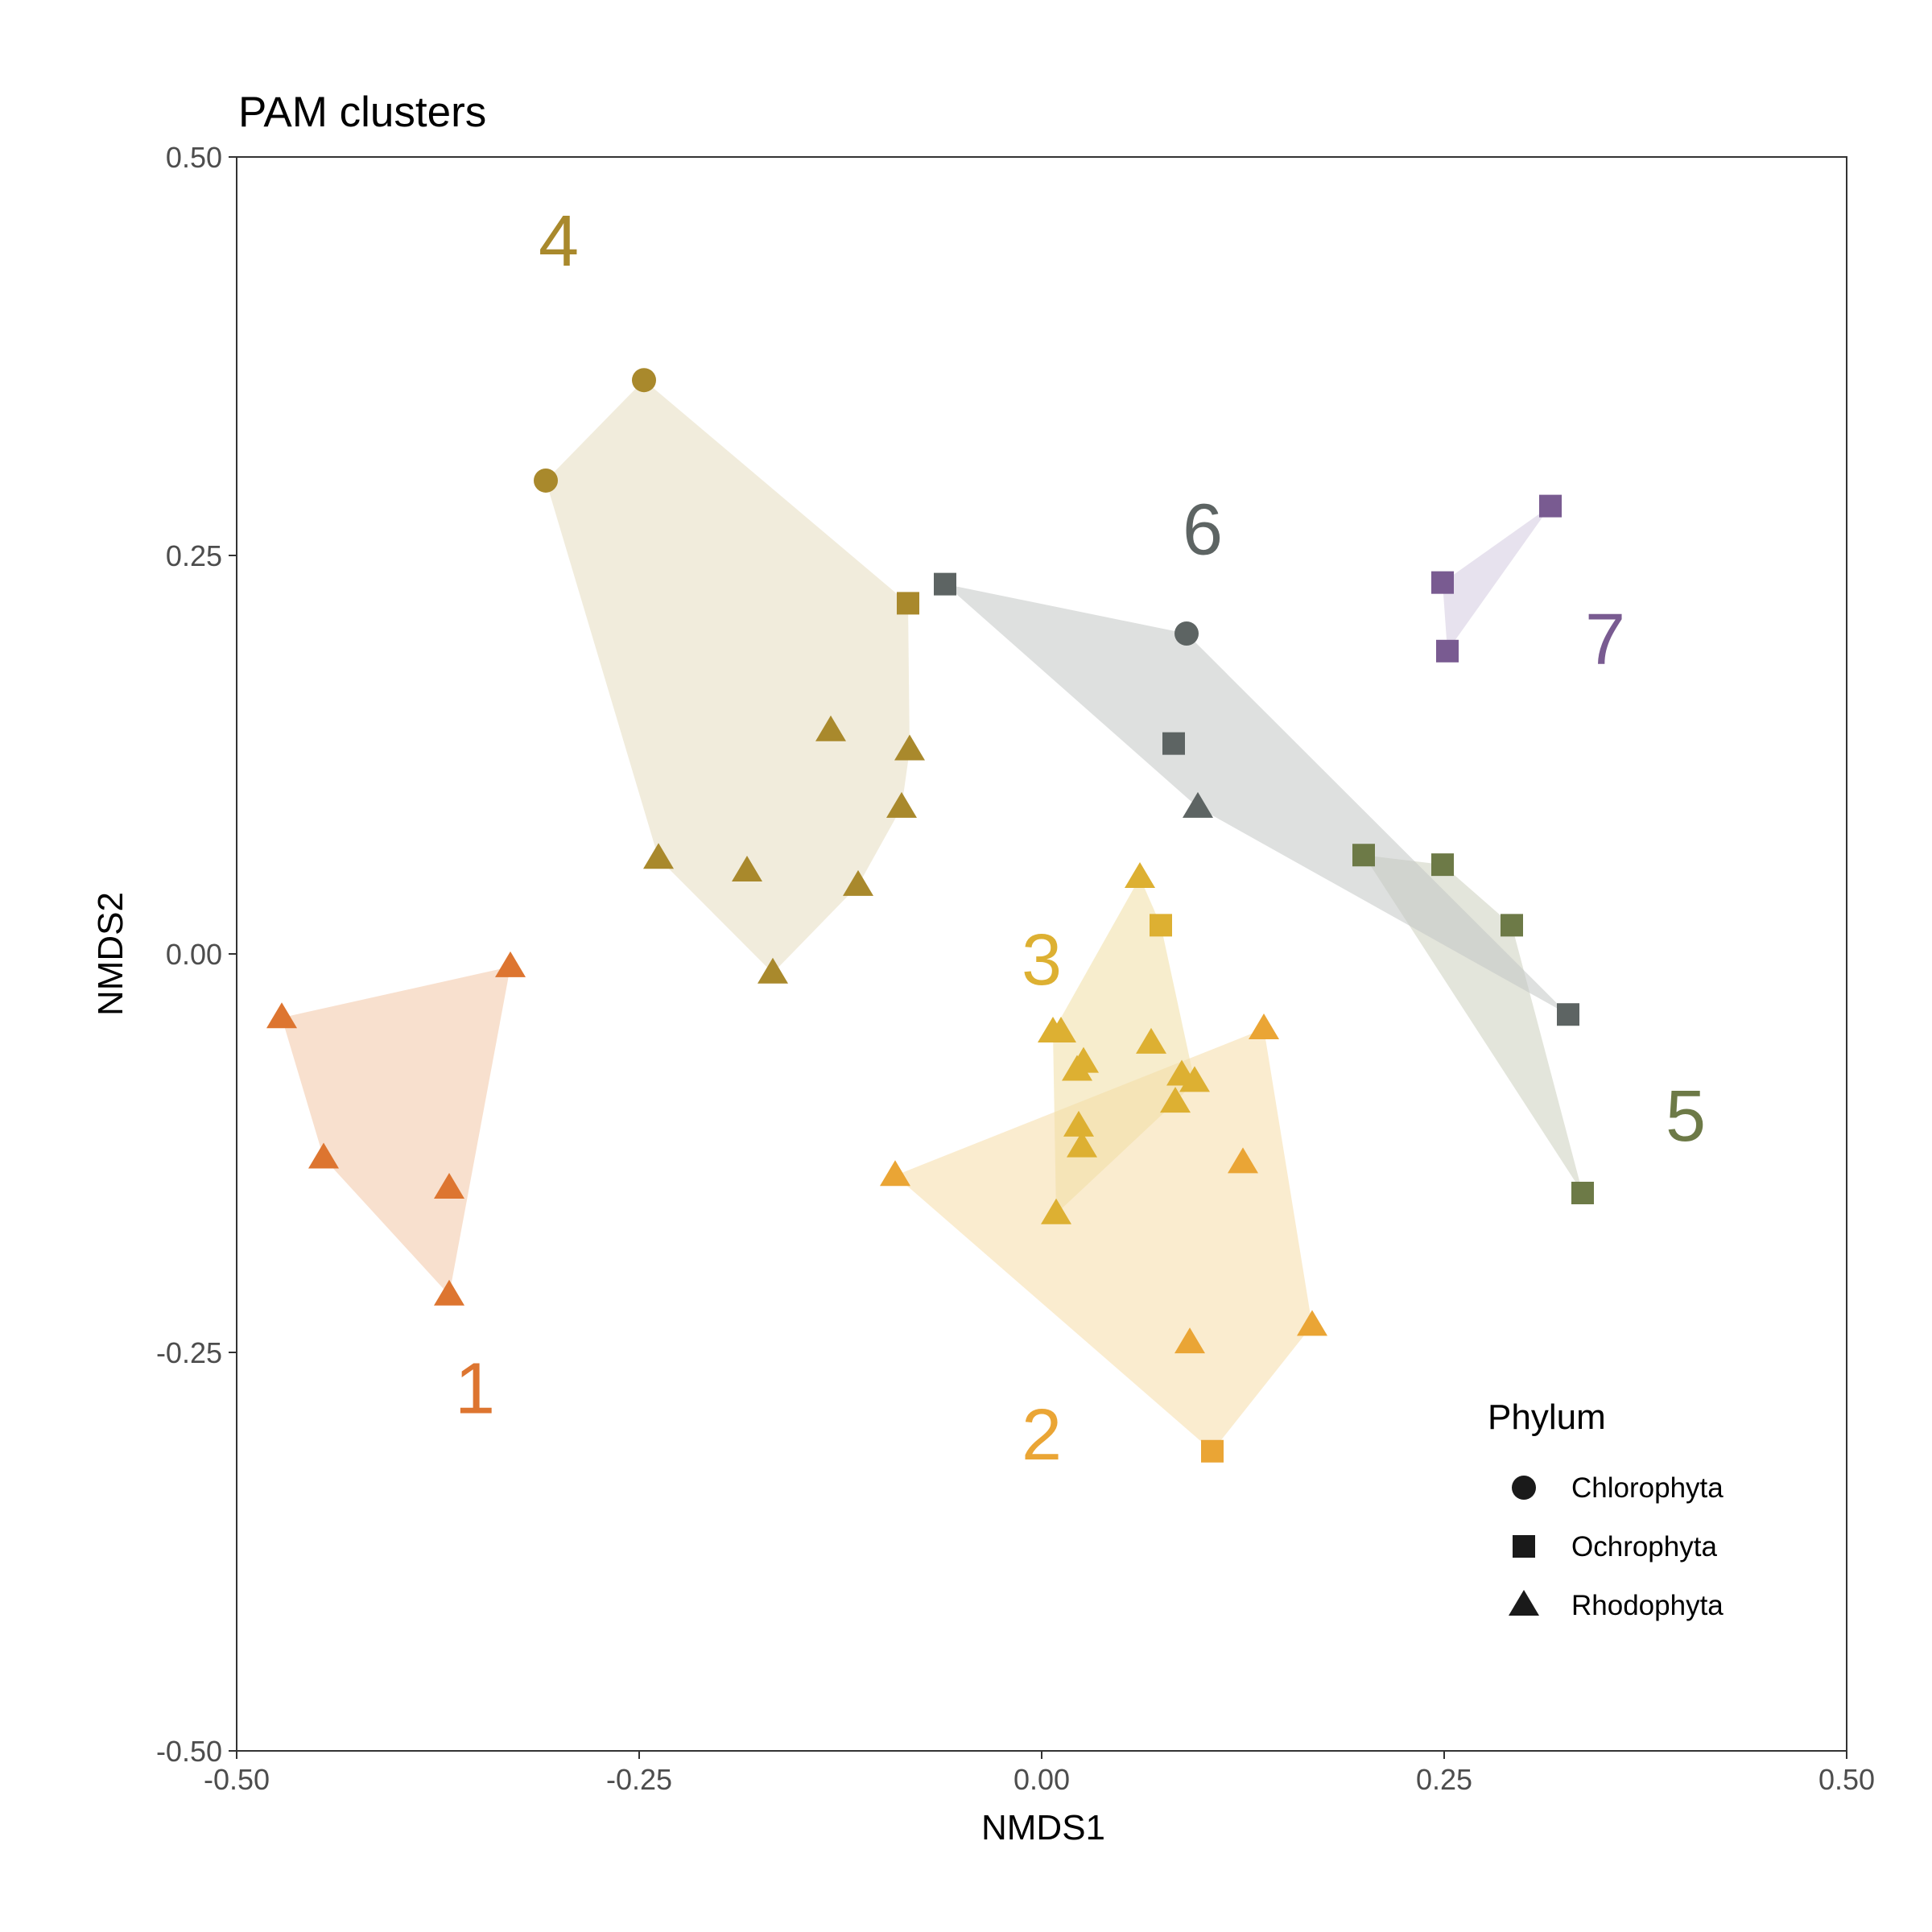 Image resolution: width=1932 pixels, height=1932 pixels. Describe the element at coordinates (1473, 1024) in the screenshot. I see `cluster-5-hull` at that location.